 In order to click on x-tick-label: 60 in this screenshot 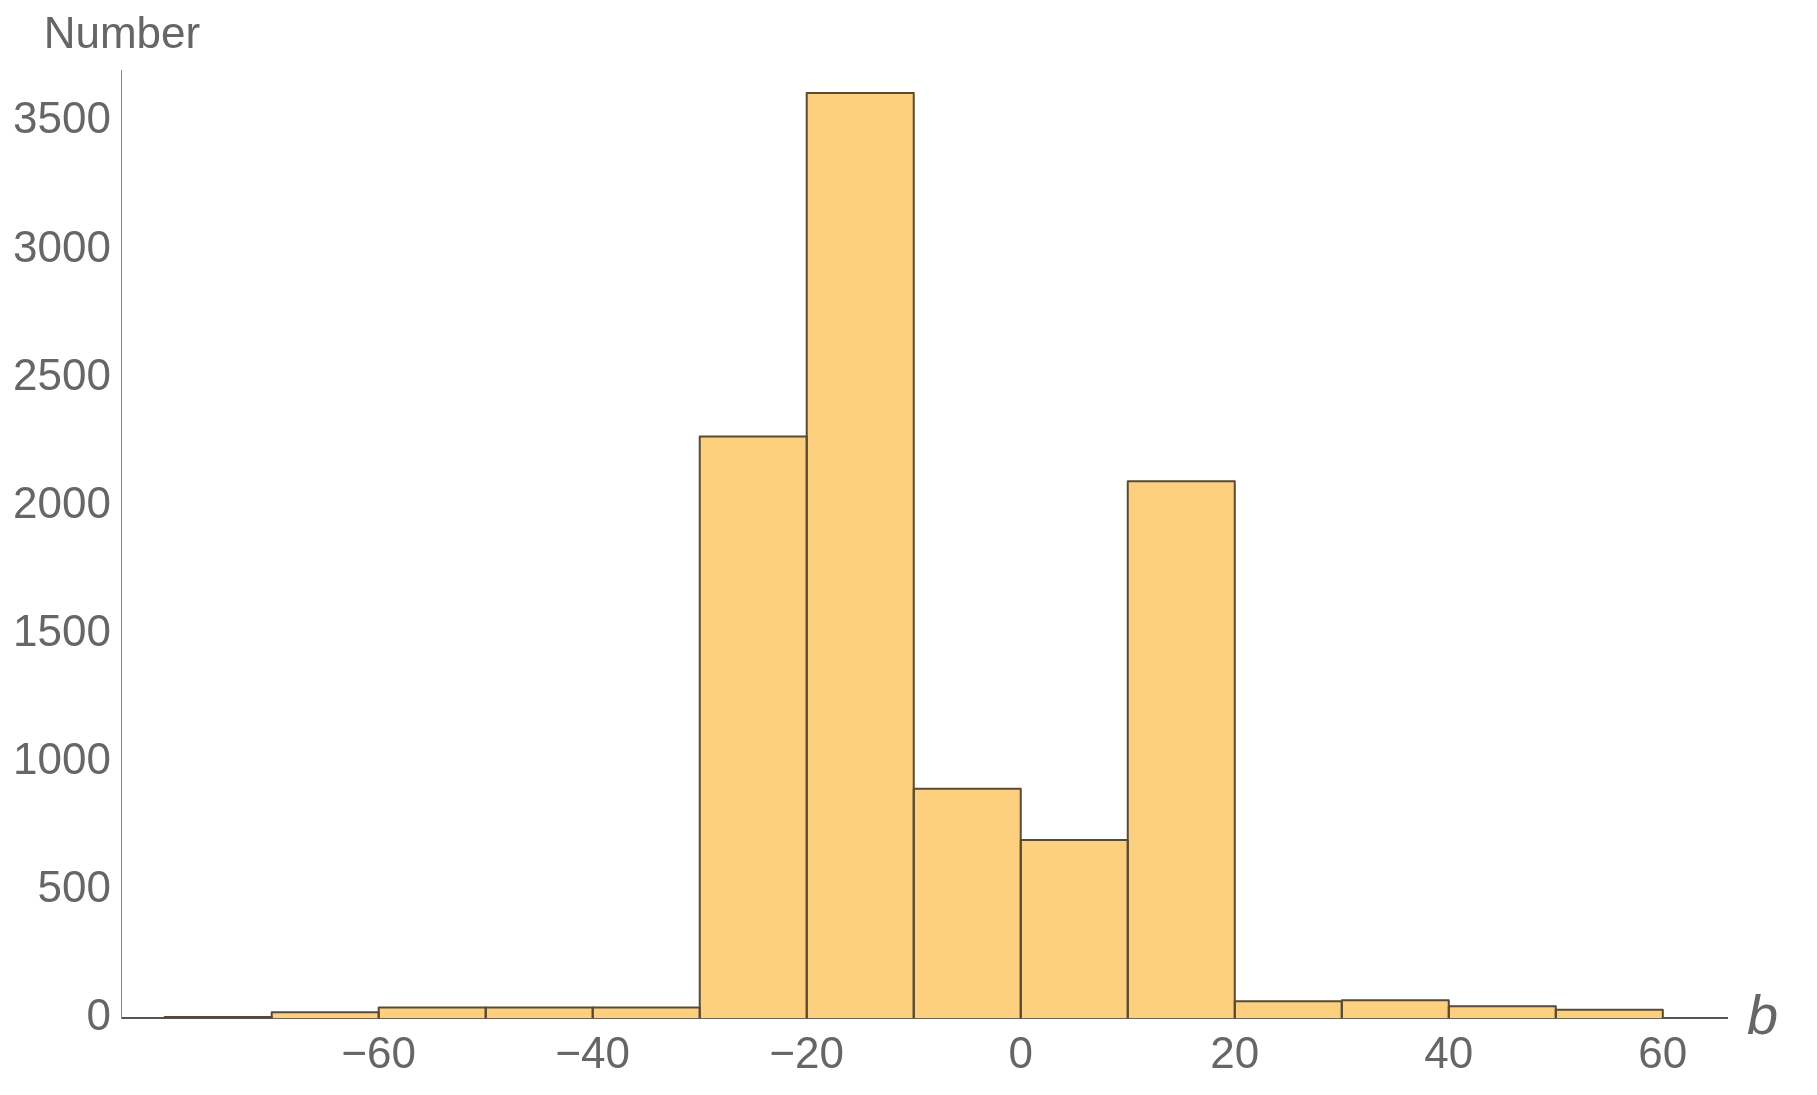, I will do `click(1663, 1052)`.